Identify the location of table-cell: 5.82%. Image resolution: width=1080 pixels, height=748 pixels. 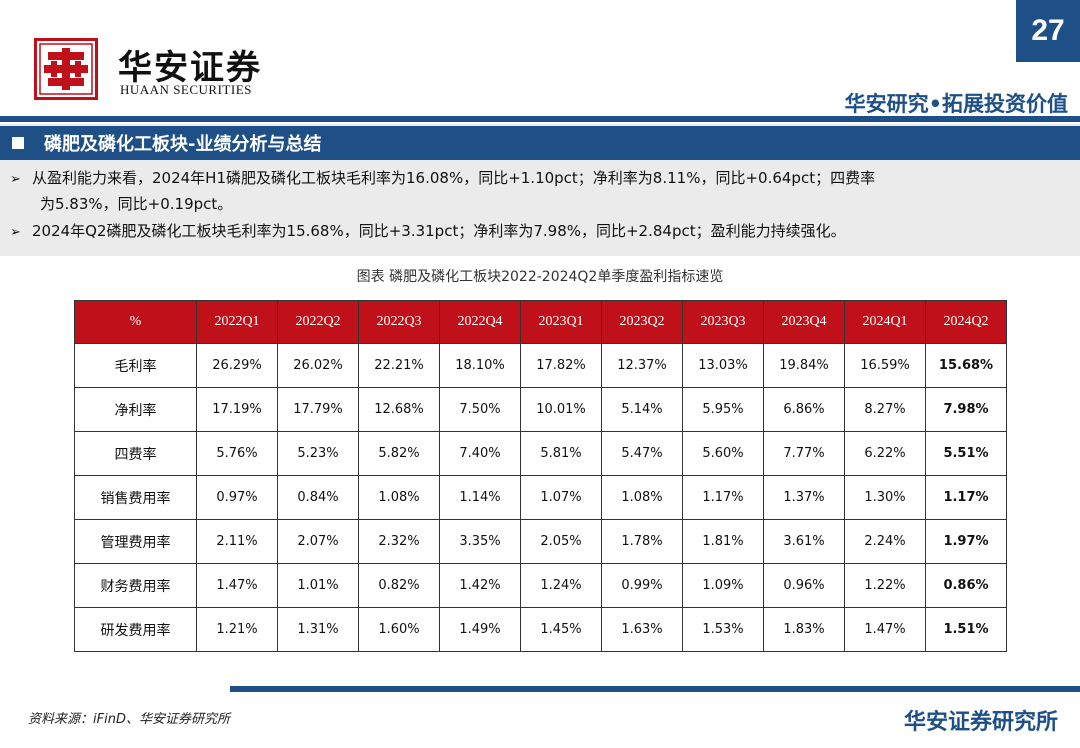
(399, 453).